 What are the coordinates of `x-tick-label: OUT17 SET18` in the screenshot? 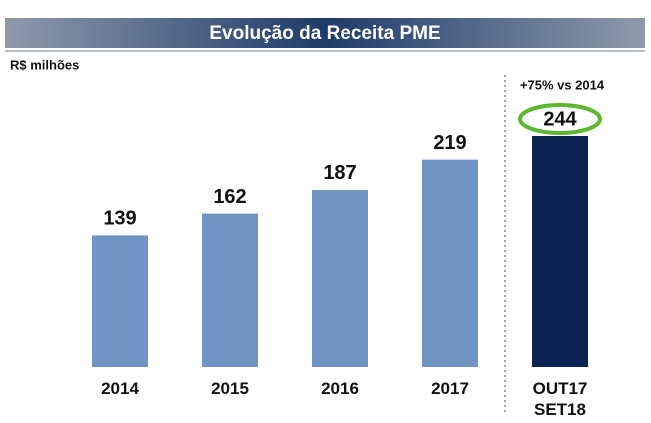 It's located at (560, 399).